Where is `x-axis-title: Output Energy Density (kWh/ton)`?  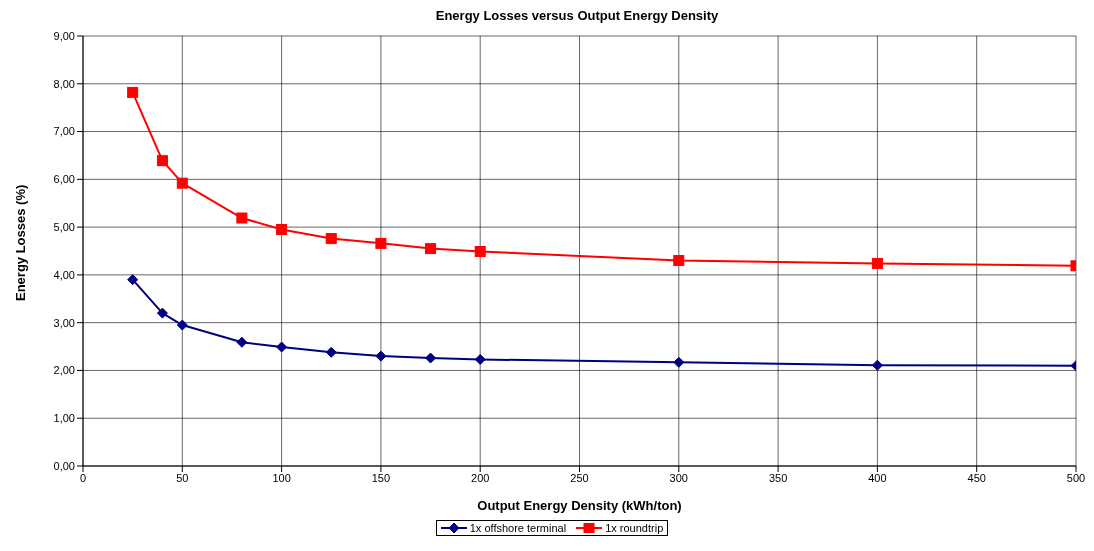
x-axis-title: Output Energy Density (kWh/ton) is located at coordinates (579, 505).